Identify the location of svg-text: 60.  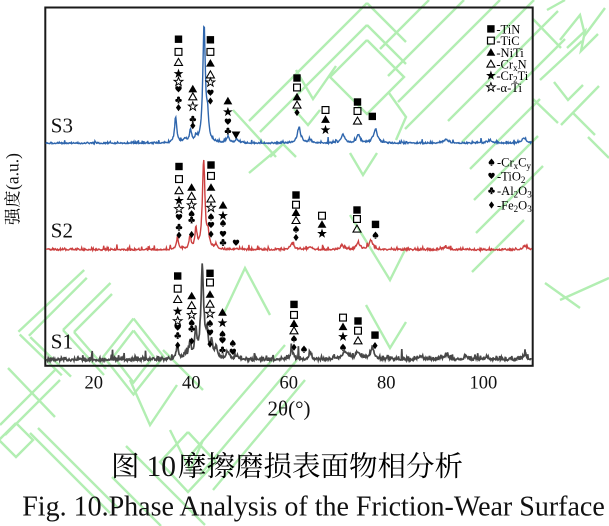
(289, 384).